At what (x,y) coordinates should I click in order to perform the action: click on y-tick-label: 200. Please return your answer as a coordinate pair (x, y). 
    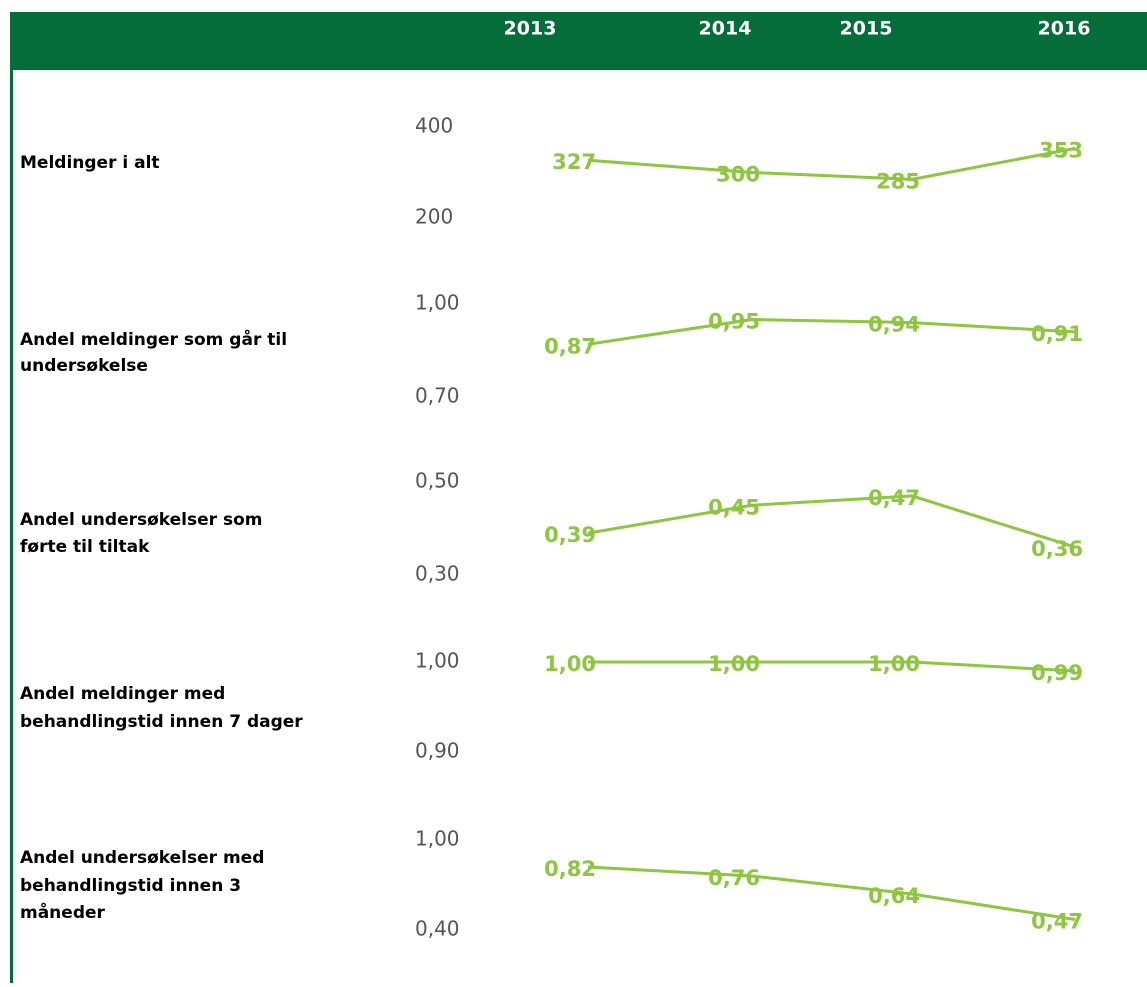
    Looking at the image, I should click on (434, 217).